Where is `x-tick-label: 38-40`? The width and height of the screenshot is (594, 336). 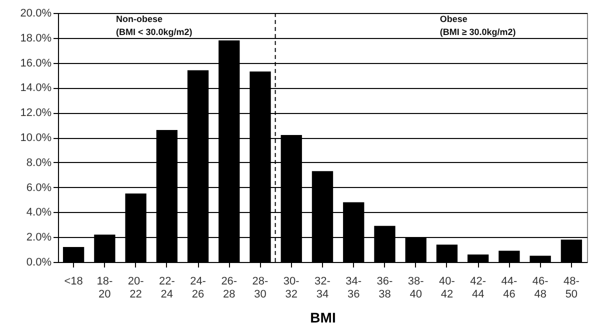 x-tick-label: 38-40 is located at coordinates (416, 288).